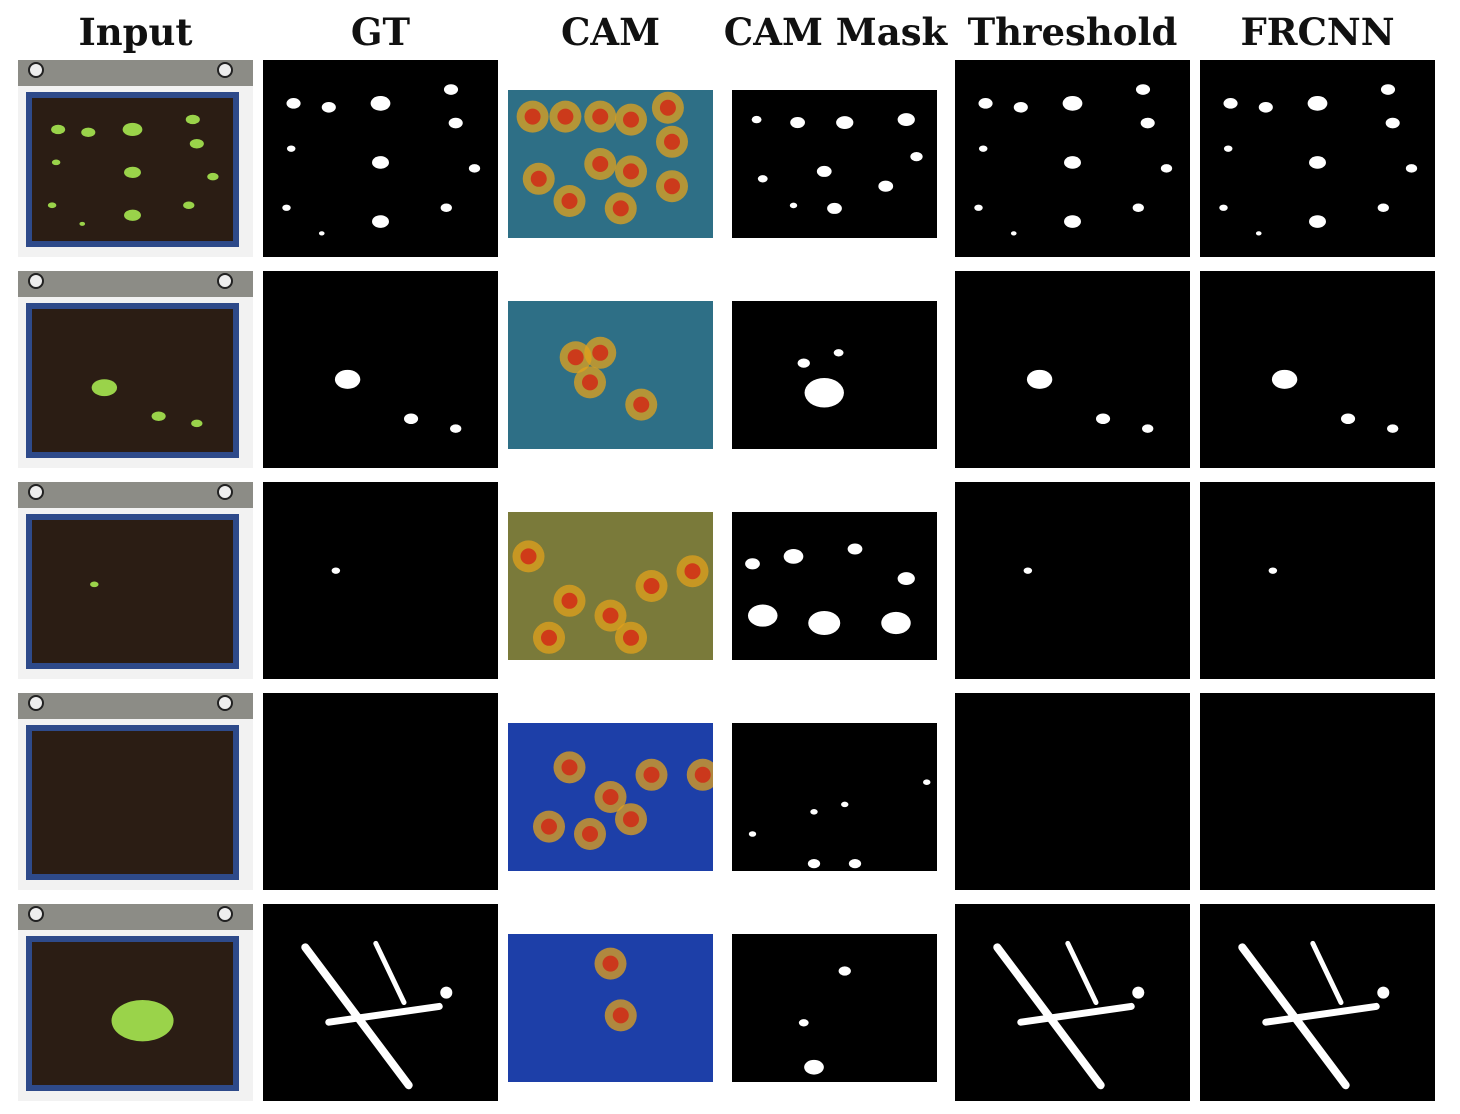 This screenshot has width=1460, height=1114. Describe the element at coordinates (610, 32) in the screenshot. I see `column-header-cam: CAM` at that location.